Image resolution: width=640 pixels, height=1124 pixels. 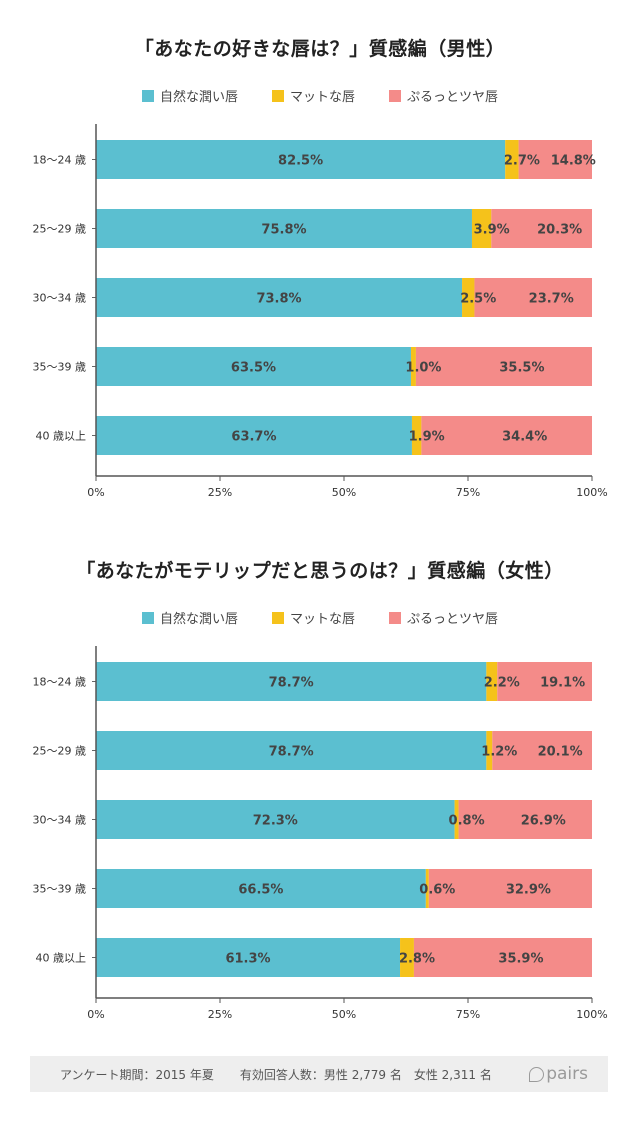 I want to click on data-label-matte-1: 1.2%, so click(x=499, y=752).